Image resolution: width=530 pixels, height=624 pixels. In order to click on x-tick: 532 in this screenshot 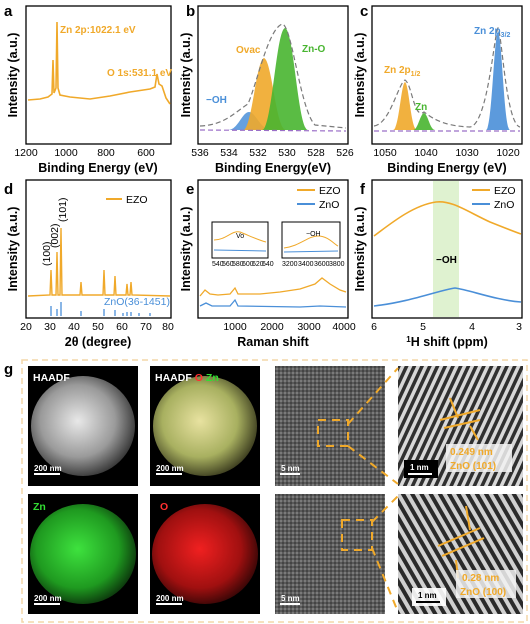, I will do `click(258, 153)`.